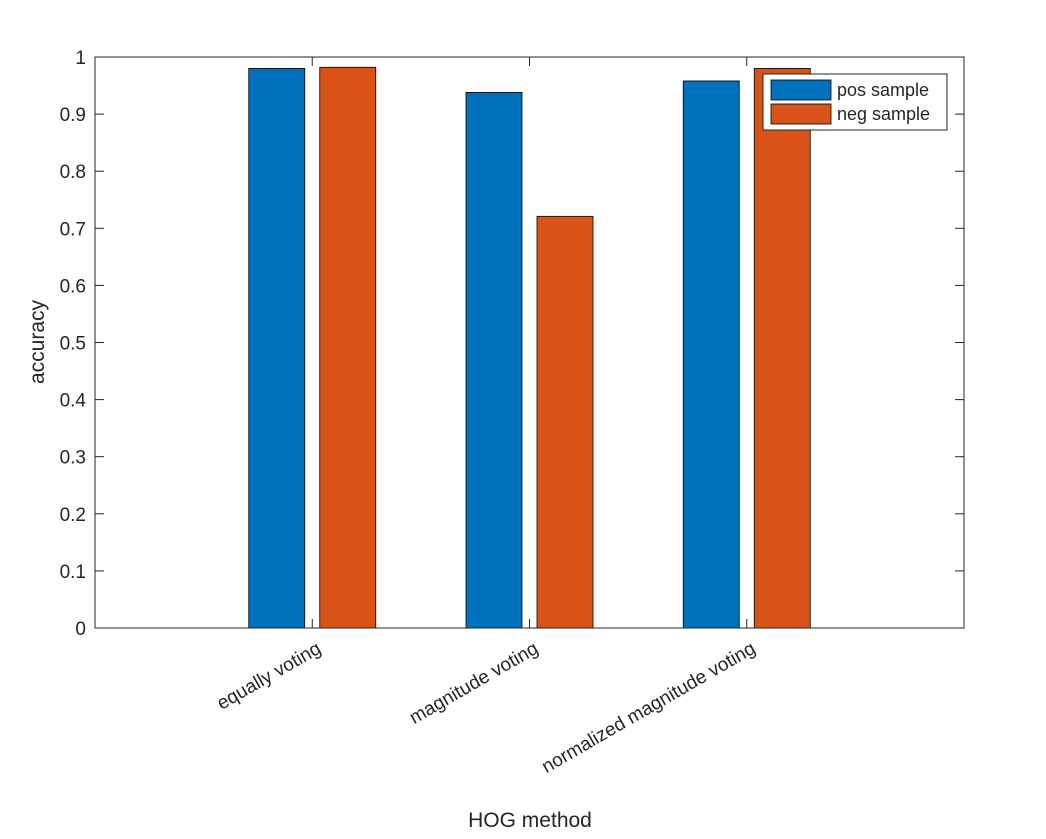 This screenshot has width=1046, height=839. What do you see at coordinates (37, 341) in the screenshot?
I see `y-axis-label: accuracy` at bounding box center [37, 341].